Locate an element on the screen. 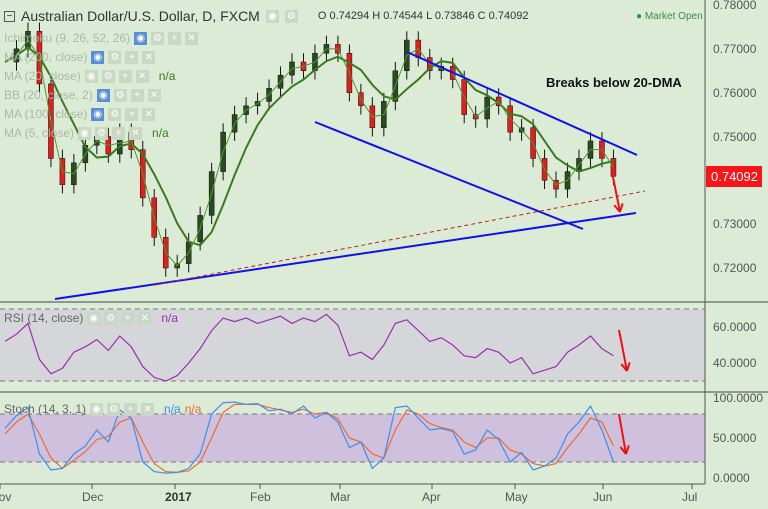 The width and height of the screenshot is (768, 509). indicator-legend: MA (200, close) ◉ ⚙ + ✕ is located at coordinates (84, 57).